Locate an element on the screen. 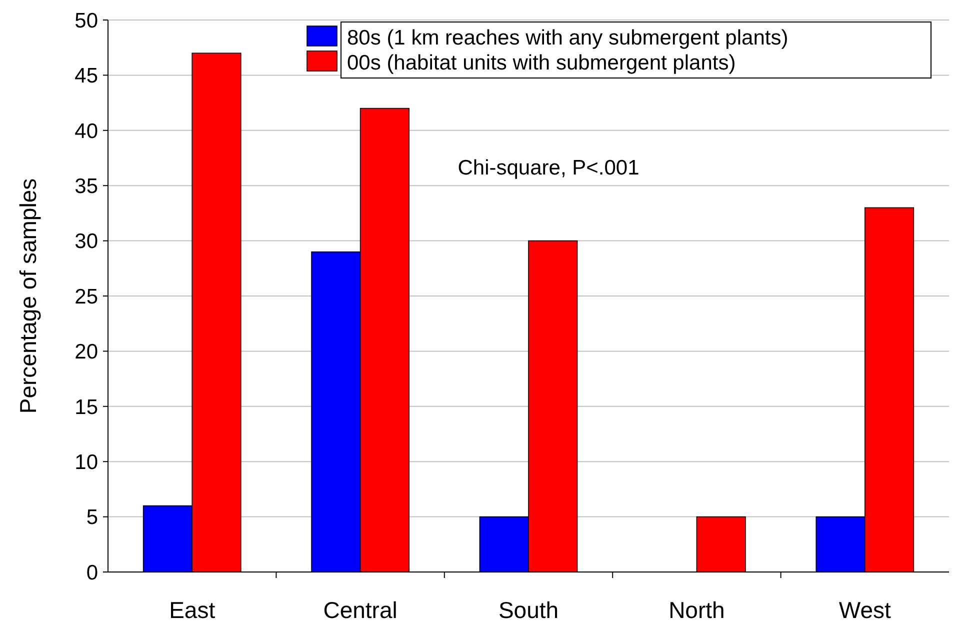 The width and height of the screenshot is (961, 640). y-tick-label: 35 is located at coordinates (86, 186).